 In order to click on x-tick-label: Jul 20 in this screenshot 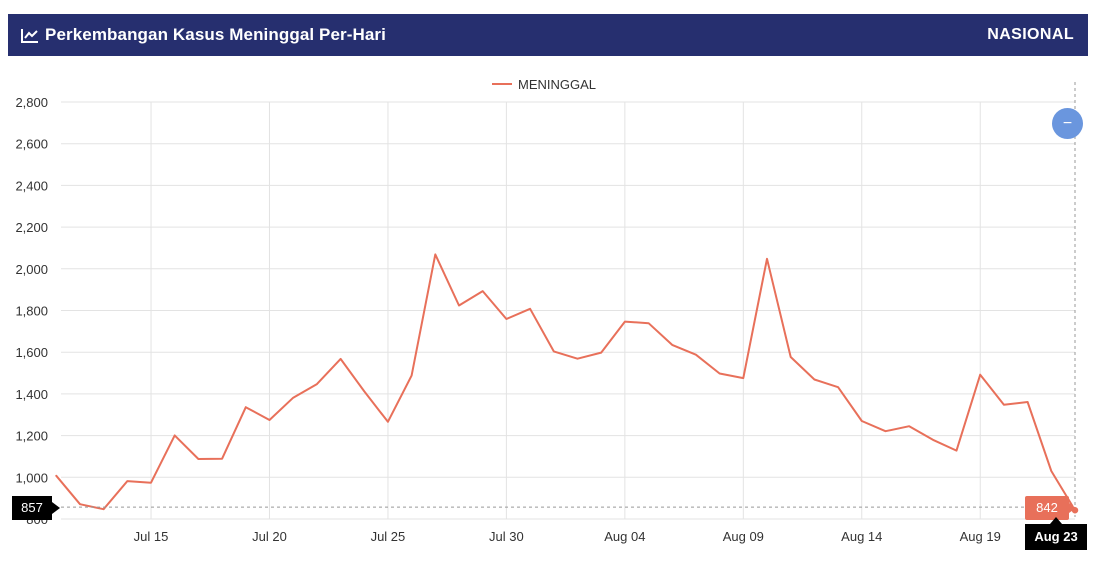, I will do `click(269, 536)`.